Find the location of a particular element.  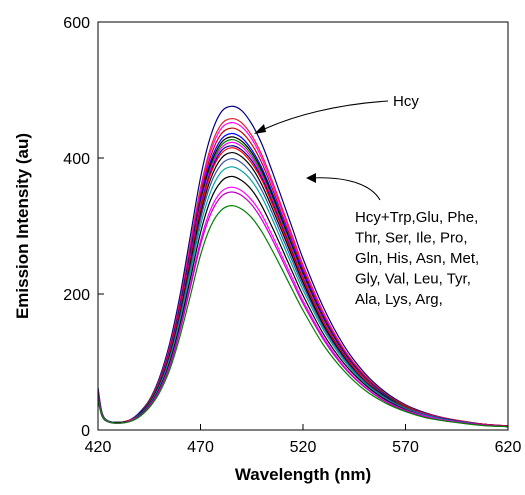

annotation-amino-acids-line: Gly, Val, Leu, Tyr, is located at coordinates (413, 279).